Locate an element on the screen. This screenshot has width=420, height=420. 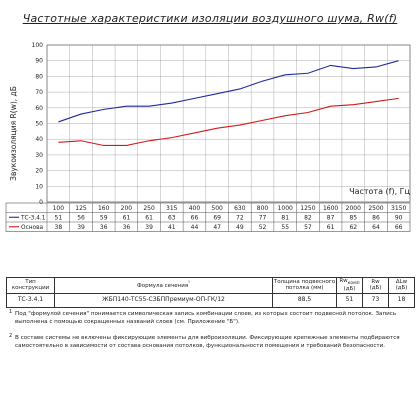
x-tick-label: 160 is located at coordinates (104, 208).